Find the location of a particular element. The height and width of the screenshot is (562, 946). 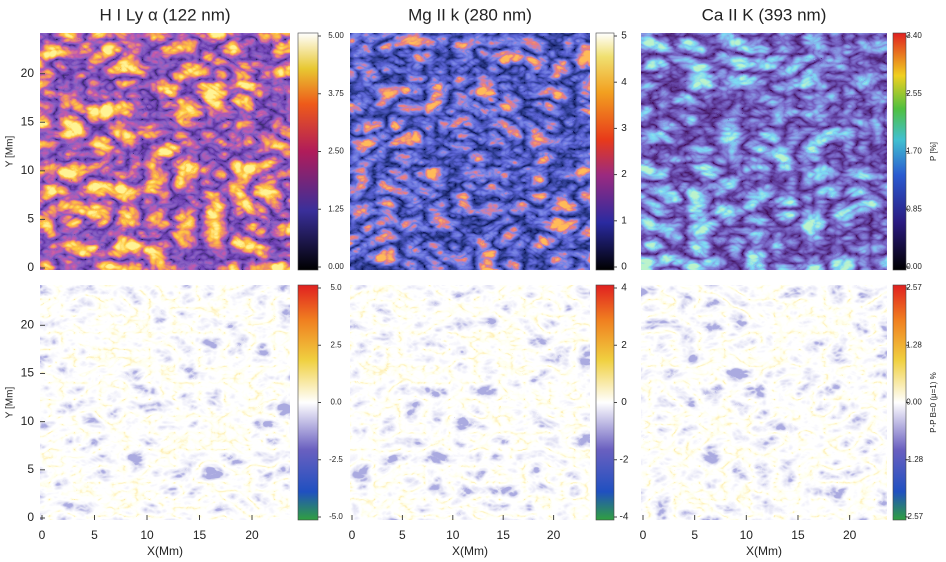

colorbar-tick-label: 1.28 is located at coordinates (914, 344).